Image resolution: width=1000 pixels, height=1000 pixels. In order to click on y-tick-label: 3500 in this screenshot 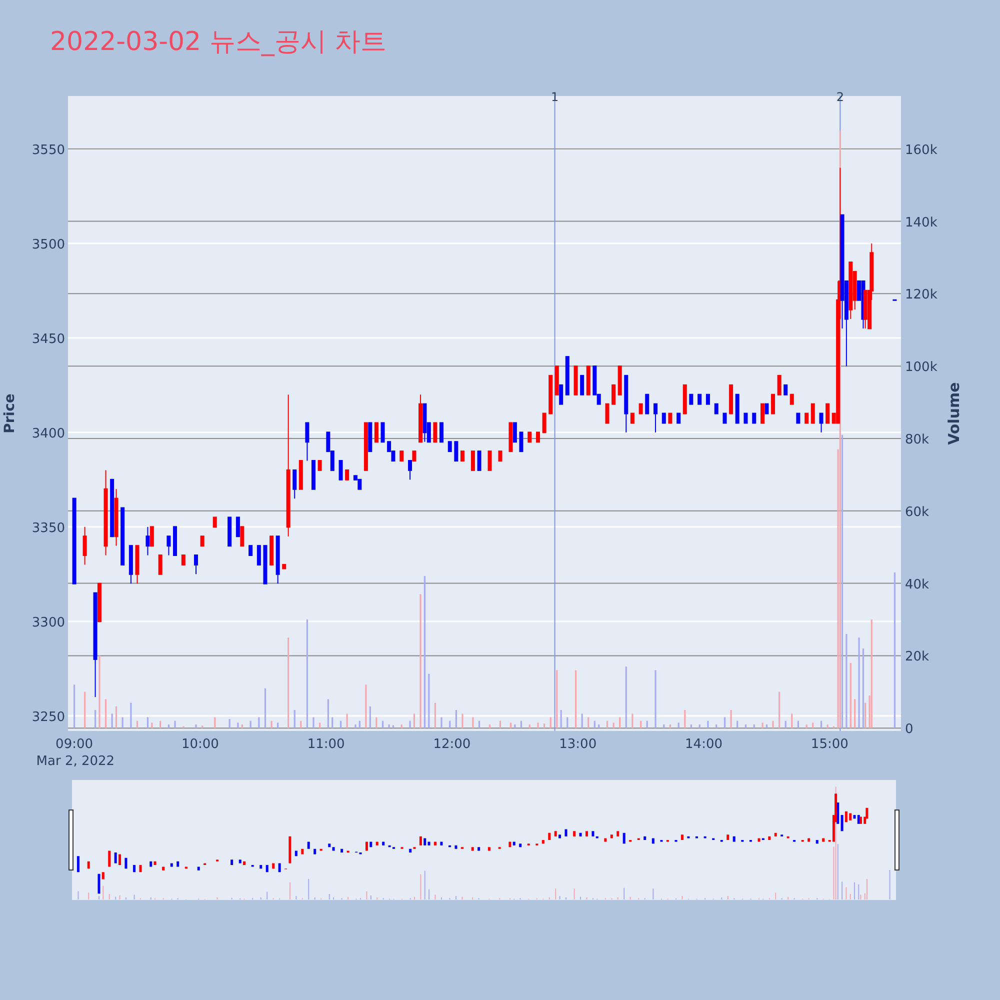, I will do `click(48, 244)`.